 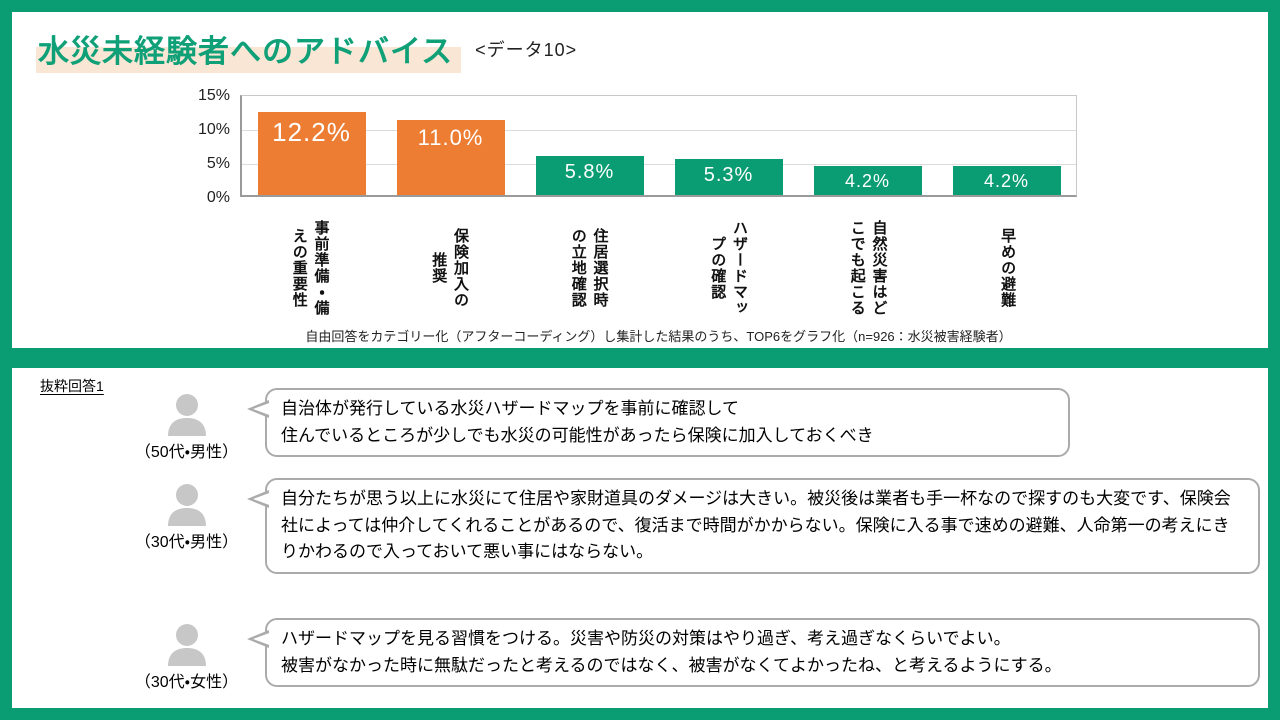 I want to click on gridline-10pct, so click(x=659, y=130).